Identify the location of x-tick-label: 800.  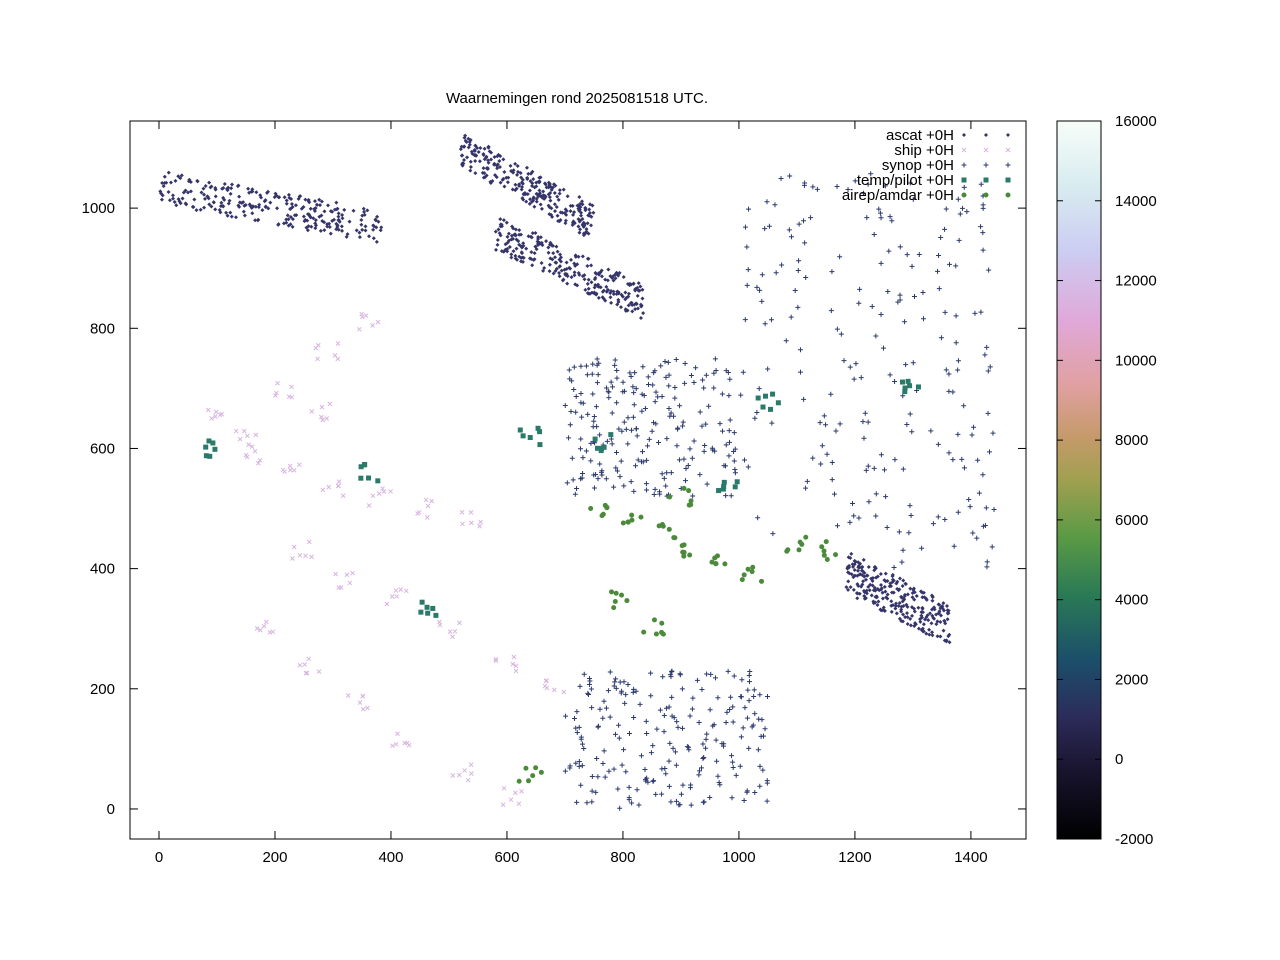
(622, 857).